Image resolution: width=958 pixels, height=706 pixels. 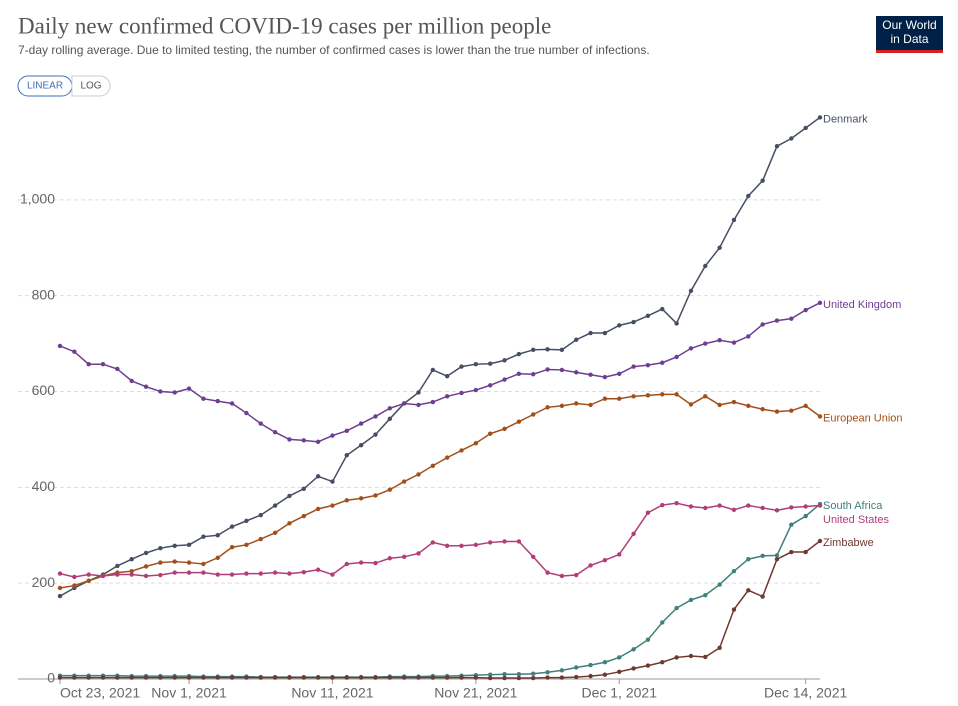 What do you see at coordinates (805, 693) in the screenshot?
I see `x-tick-label: Dec 14, 2021` at bounding box center [805, 693].